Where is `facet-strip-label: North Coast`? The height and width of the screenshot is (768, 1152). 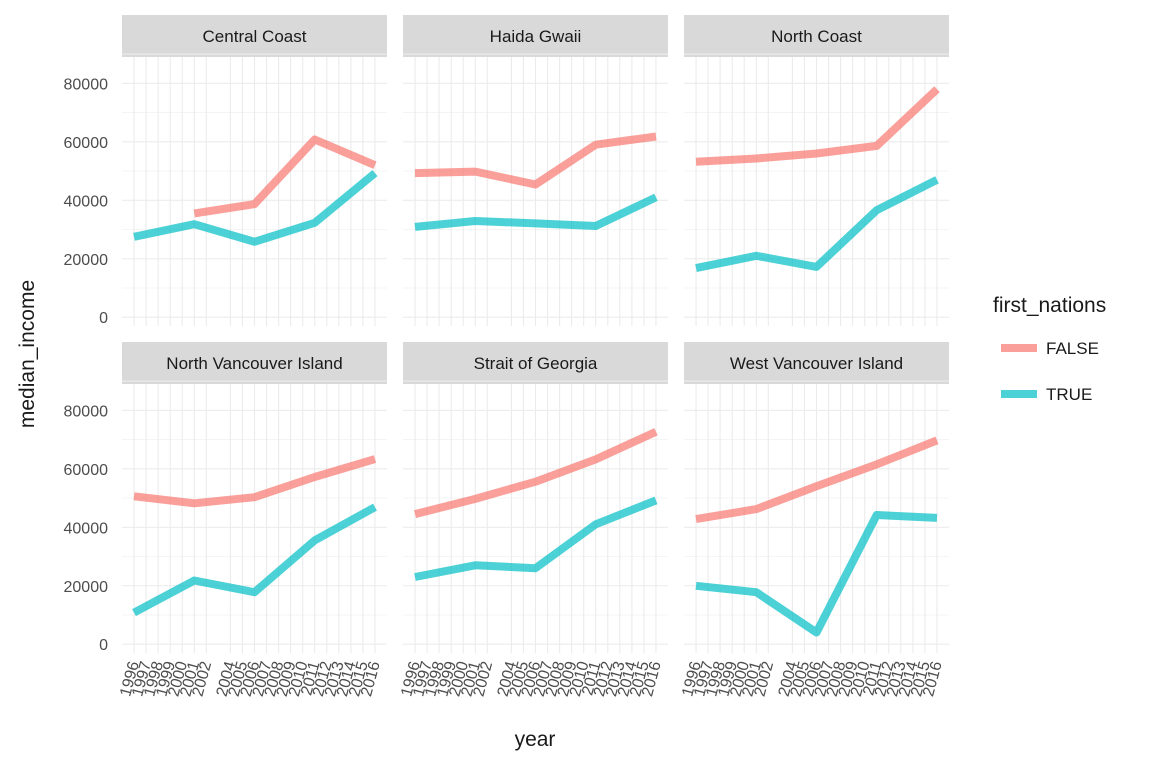 facet-strip-label: North Coast is located at coordinates (816, 36).